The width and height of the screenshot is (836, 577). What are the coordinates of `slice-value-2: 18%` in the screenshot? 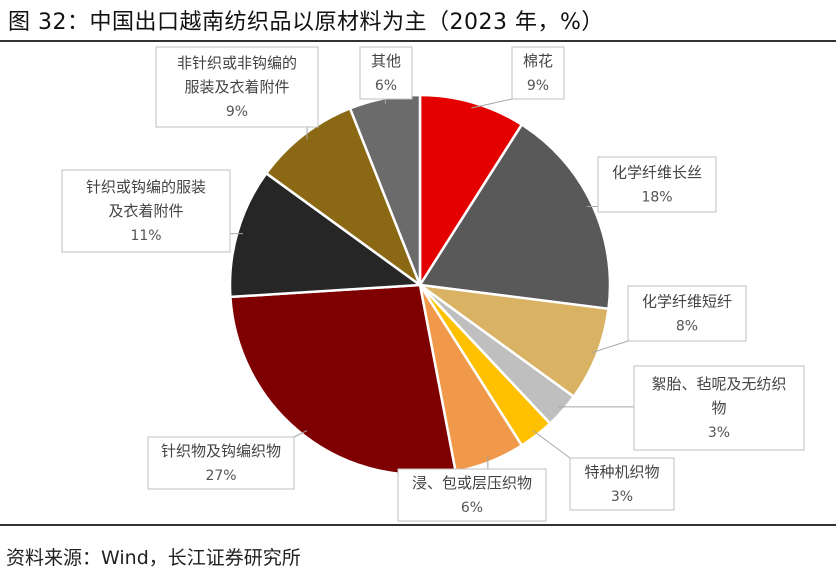 It's located at (656, 198).